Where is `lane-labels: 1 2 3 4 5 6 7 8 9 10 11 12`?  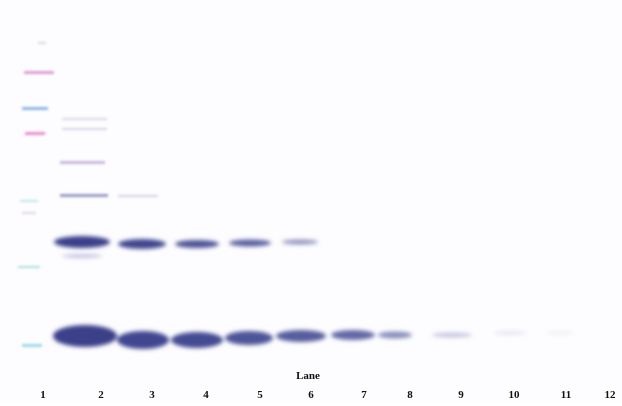 lane-labels: 1 2 3 4 5 6 7 8 9 10 11 12 is located at coordinates (328, 395).